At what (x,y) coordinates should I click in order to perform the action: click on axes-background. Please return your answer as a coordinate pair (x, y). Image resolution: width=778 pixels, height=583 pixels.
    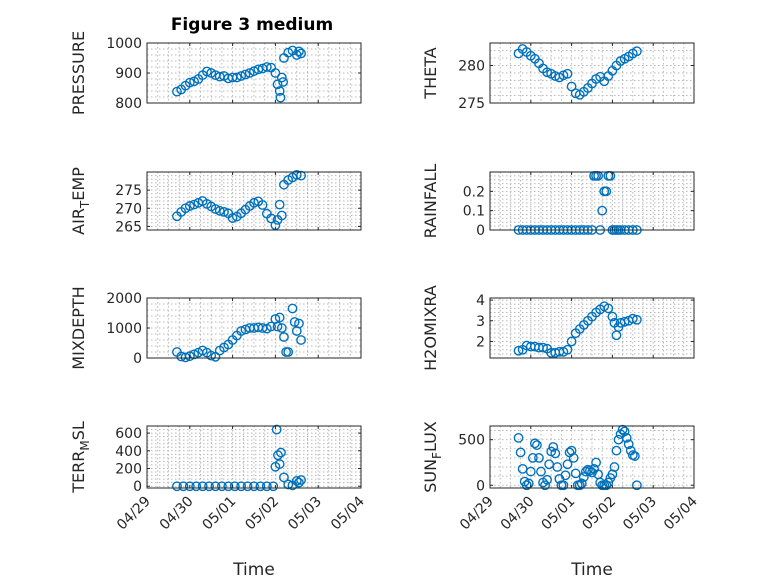
    Looking at the image, I should click on (592, 328).